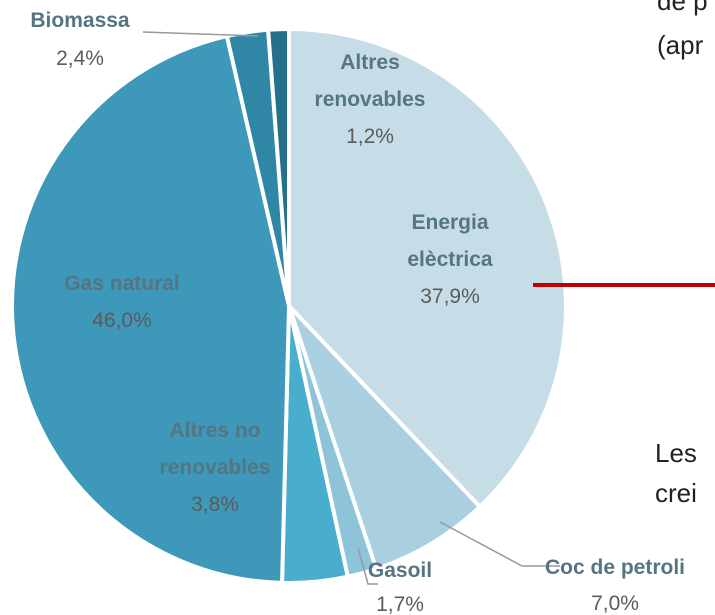 This screenshot has height=615, width=715. I want to click on value-label: 1,7%, so click(400, 604).